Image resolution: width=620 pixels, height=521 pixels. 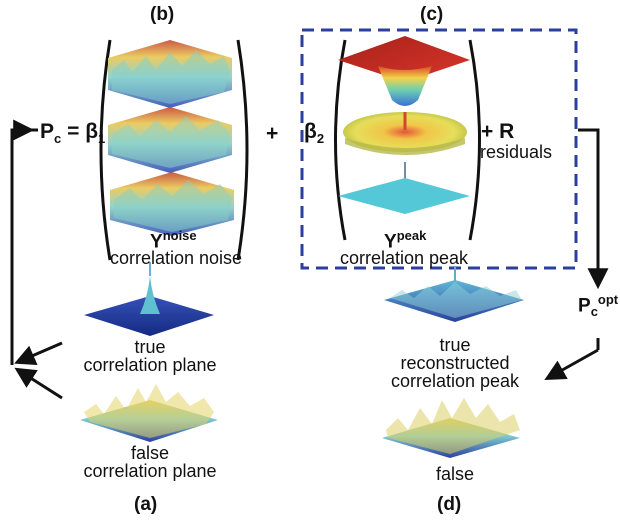 What do you see at coordinates (594, 312) in the screenshot?
I see `pc-opt-subscript: c` at bounding box center [594, 312].